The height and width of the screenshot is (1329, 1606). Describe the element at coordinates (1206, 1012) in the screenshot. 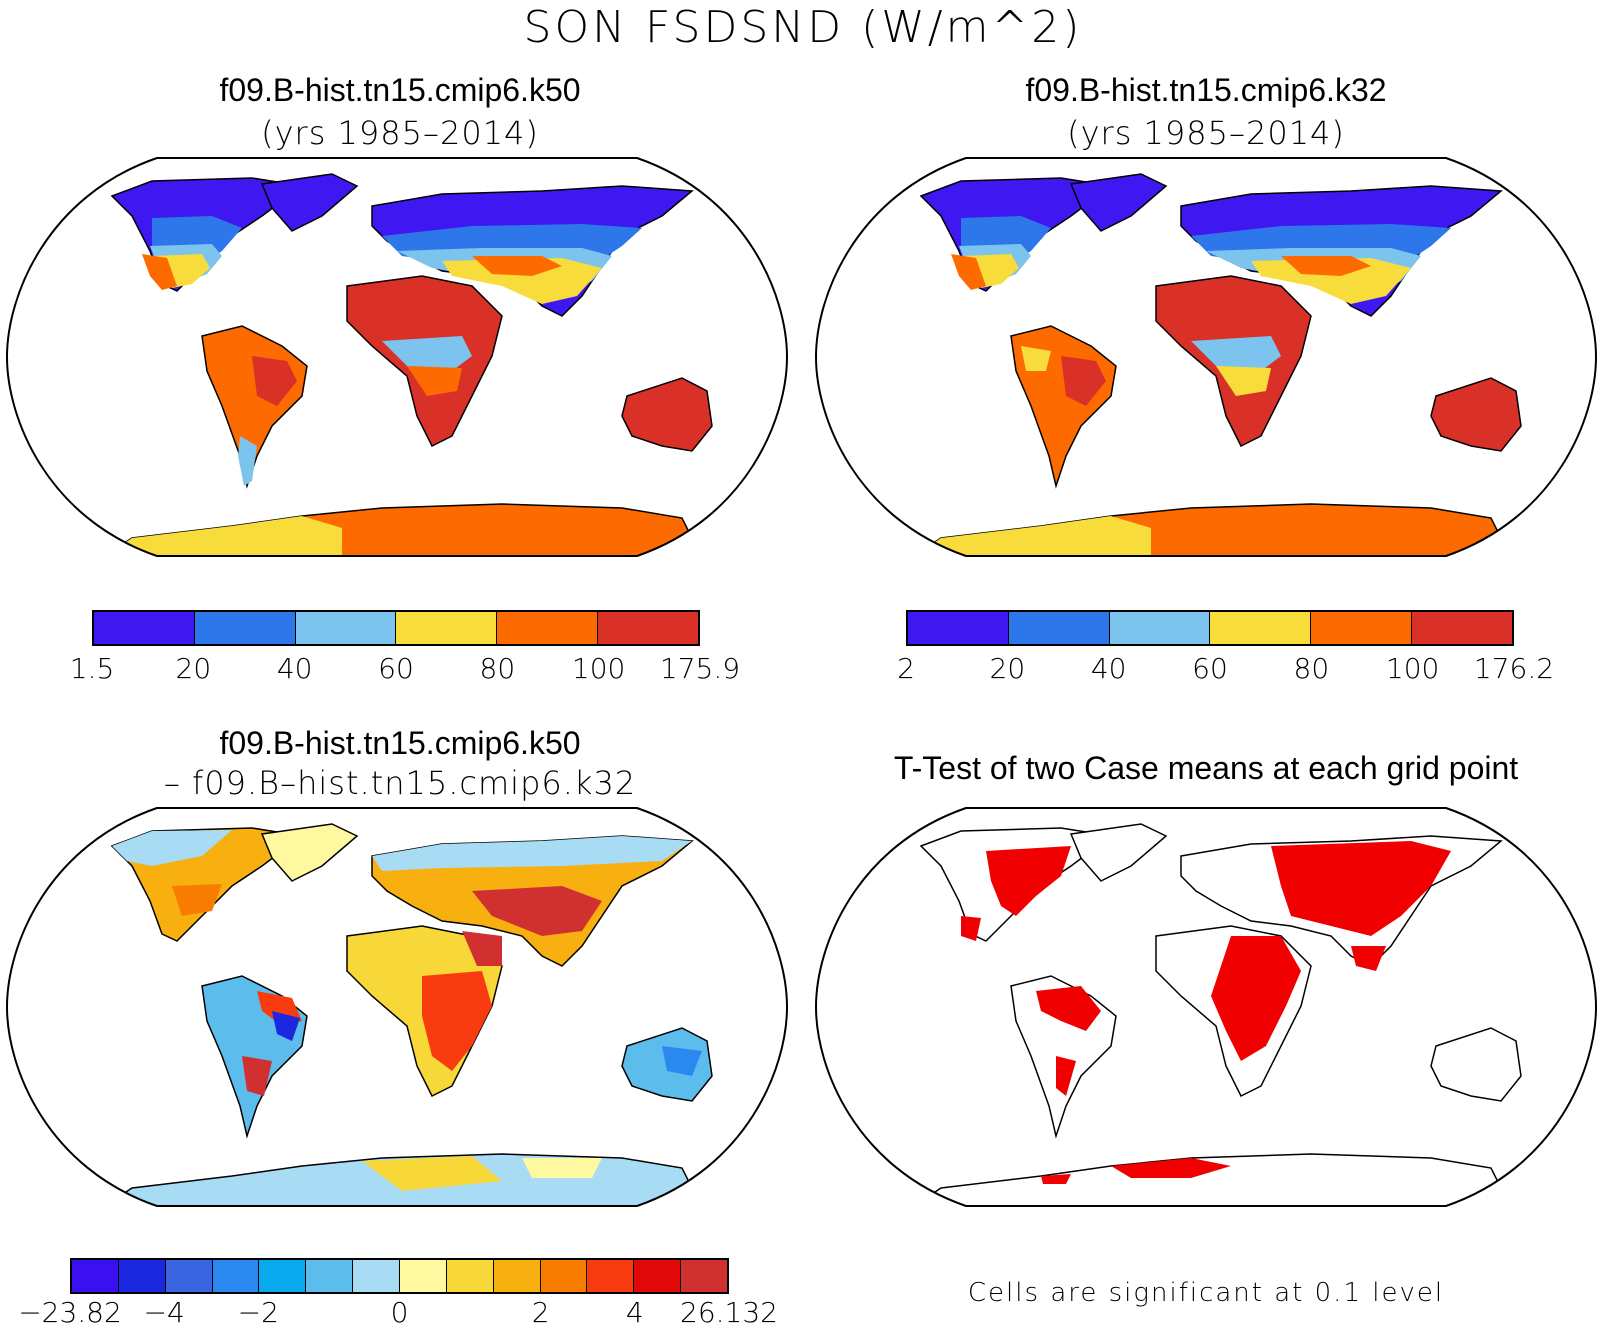

I see `significance-mask` at that location.